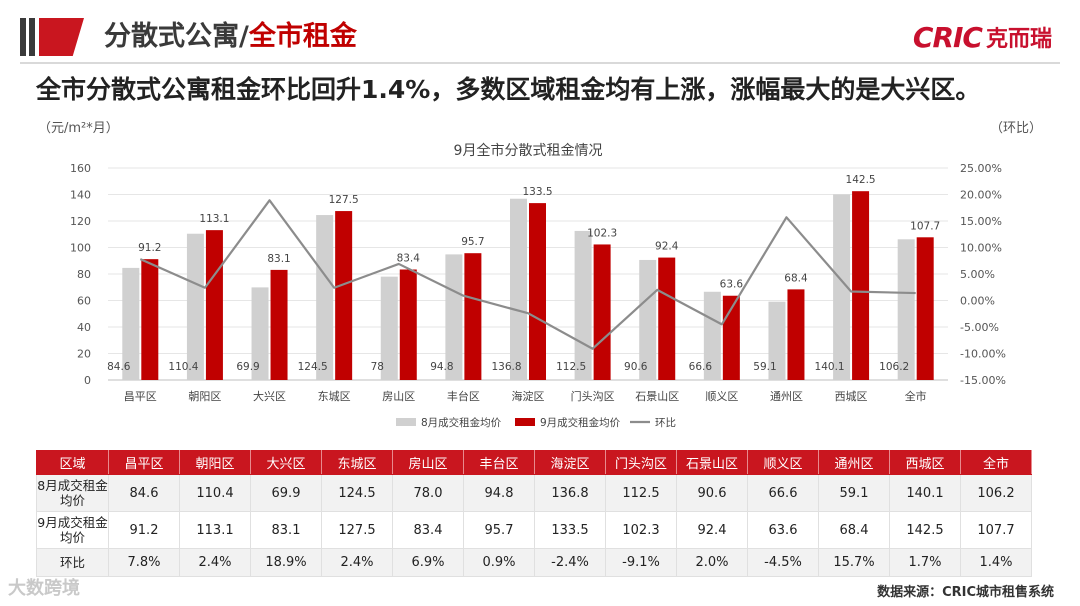  What do you see at coordinates (570, 493) in the screenshot?
I see `table-cell: 136.8` at bounding box center [570, 493].